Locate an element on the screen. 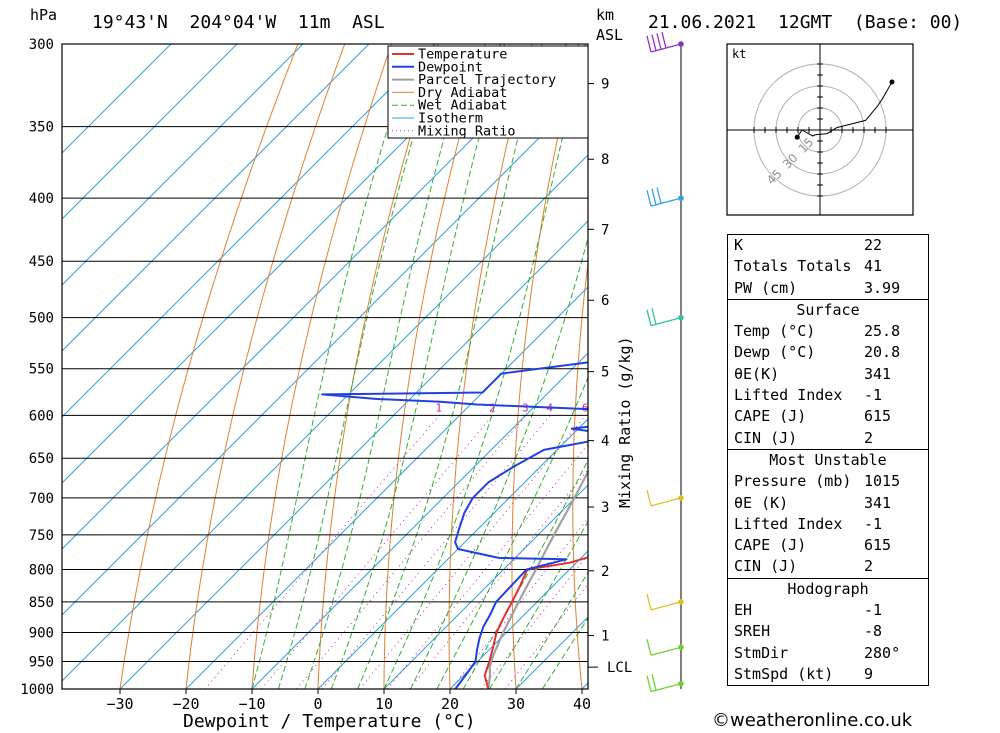 The width and height of the screenshot is (1000, 733). sreh-row: SREH -8 is located at coordinates (828, 631).